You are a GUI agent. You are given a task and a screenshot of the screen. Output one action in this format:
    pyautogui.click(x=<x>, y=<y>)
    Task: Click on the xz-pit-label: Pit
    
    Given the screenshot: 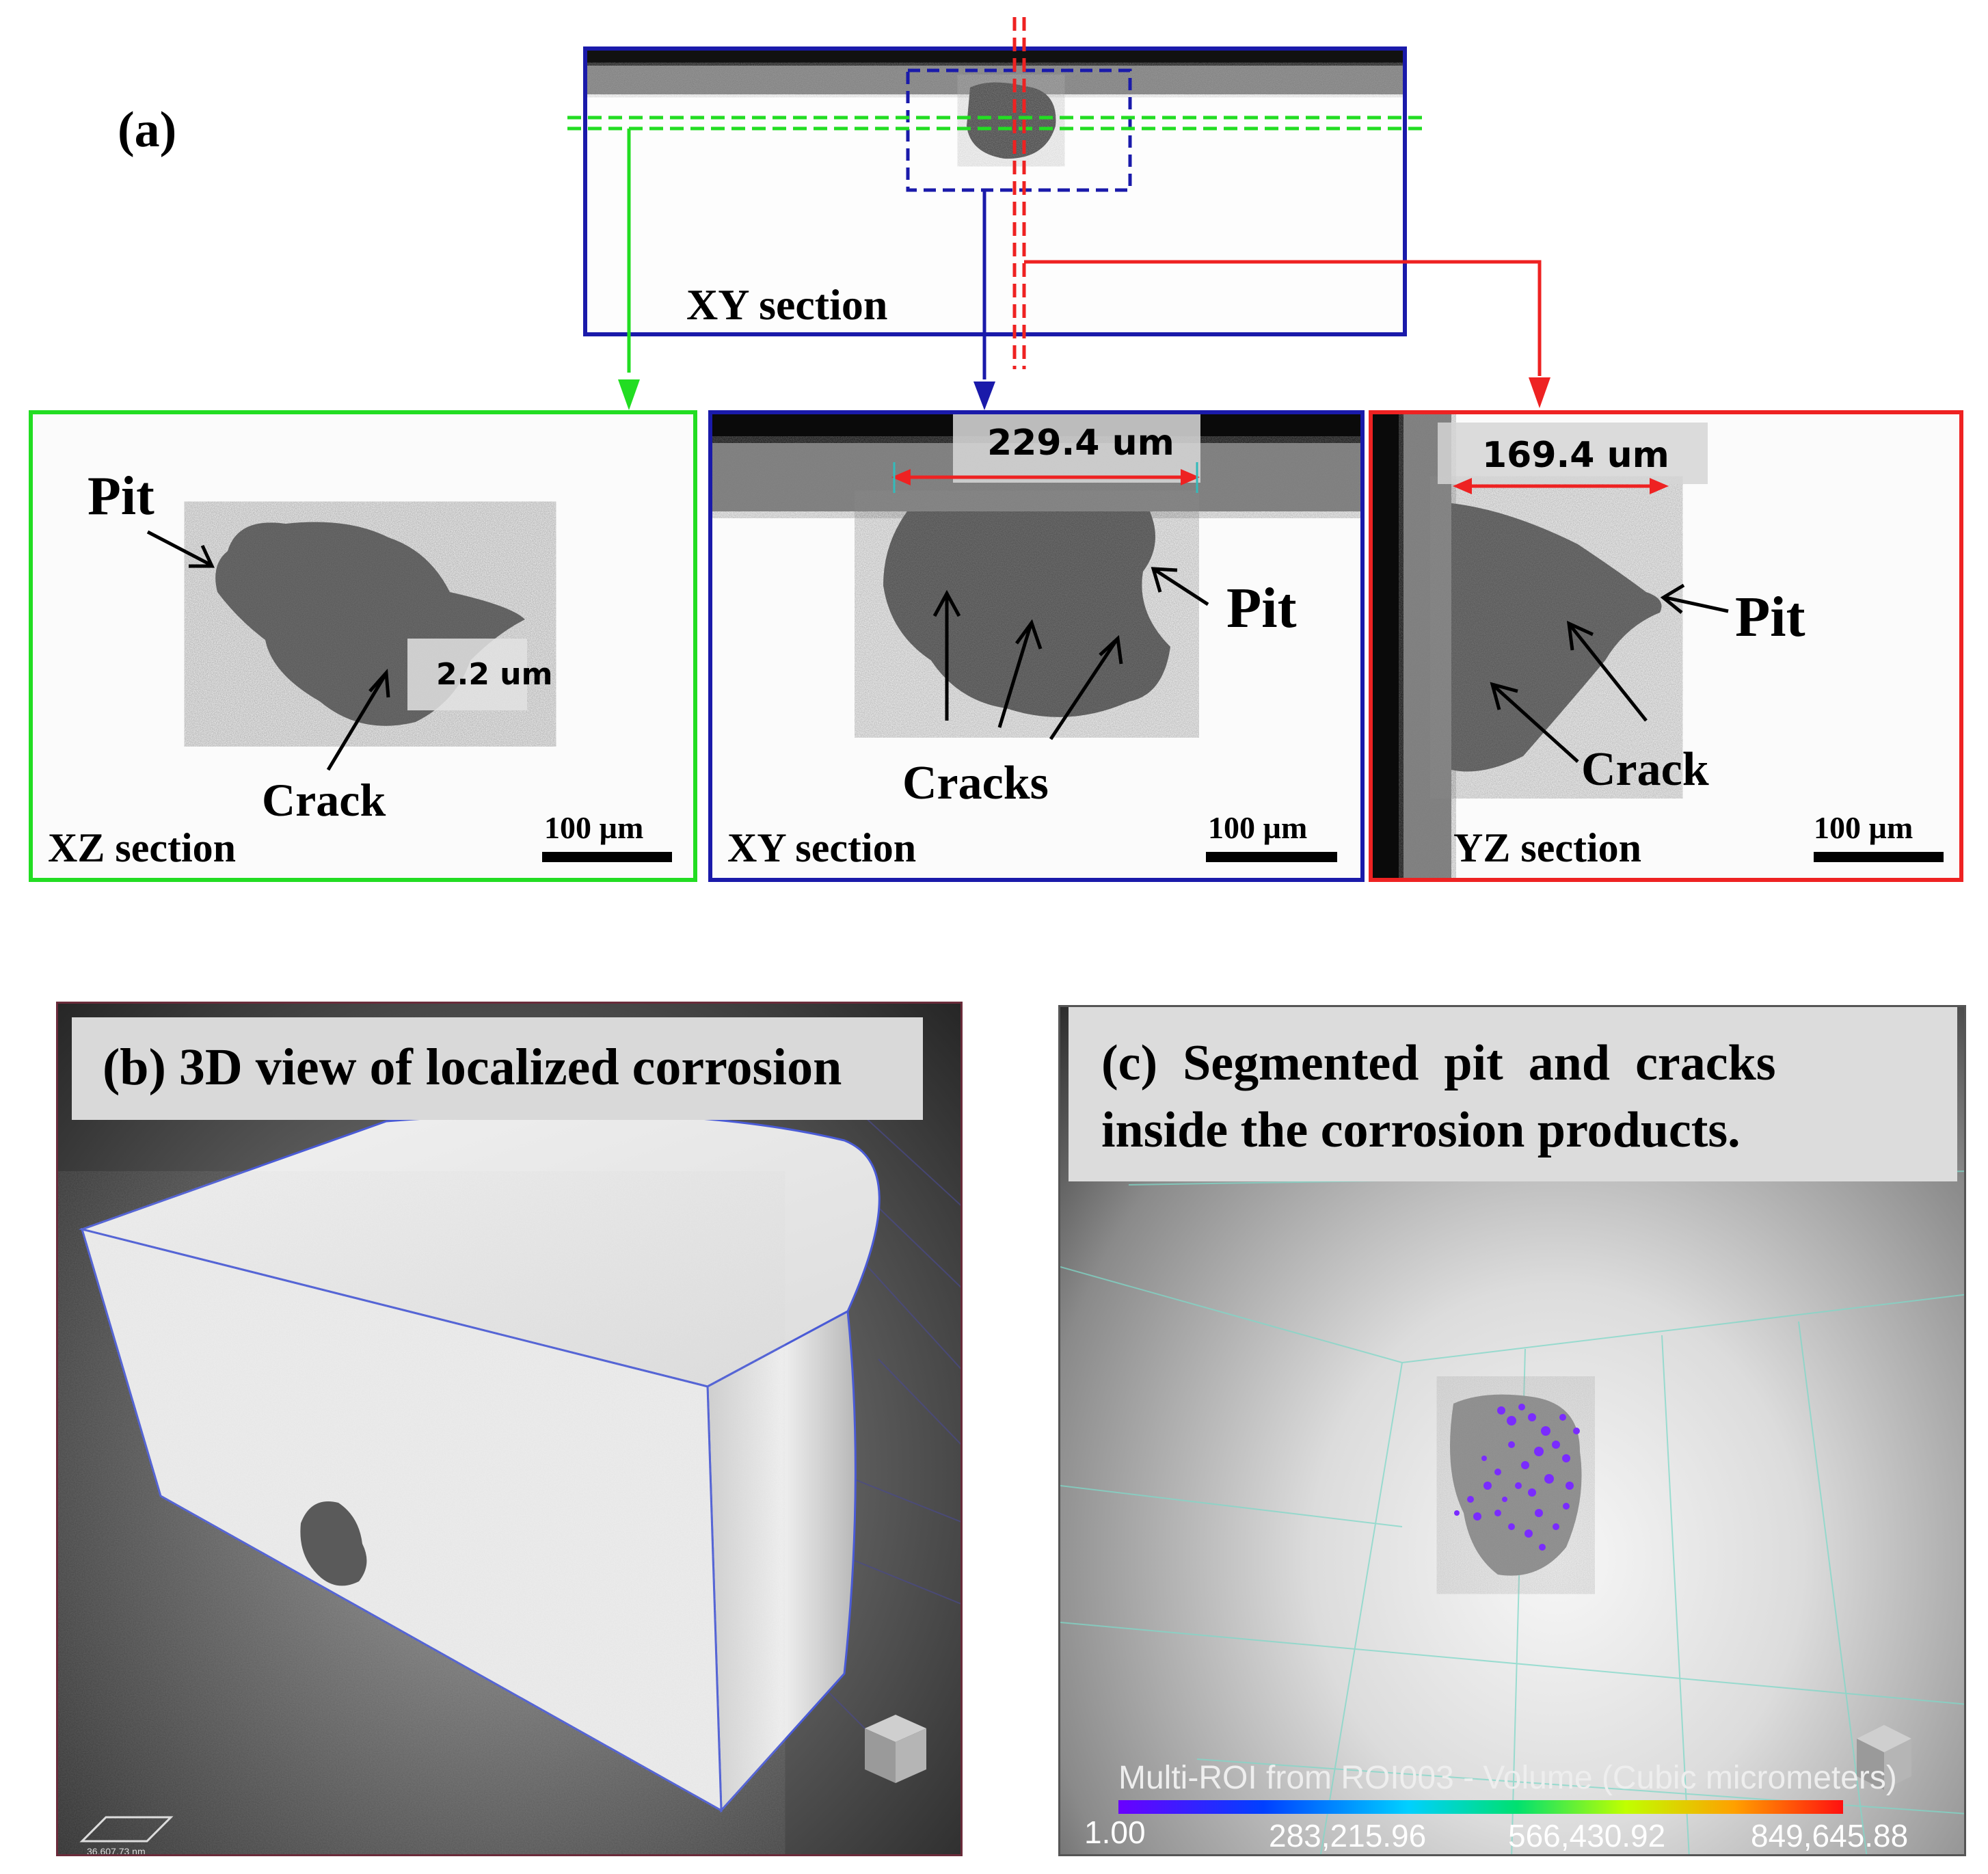 What is the action you would take?
    pyautogui.click(x=121, y=496)
    